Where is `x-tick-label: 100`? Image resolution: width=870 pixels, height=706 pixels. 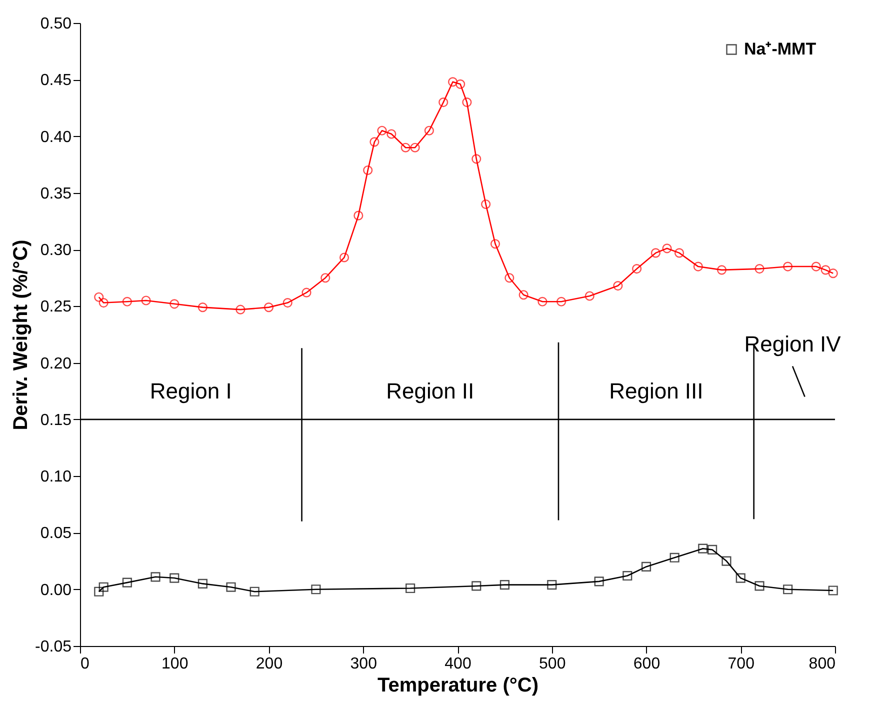
x-tick-label: 100 is located at coordinates (175, 664).